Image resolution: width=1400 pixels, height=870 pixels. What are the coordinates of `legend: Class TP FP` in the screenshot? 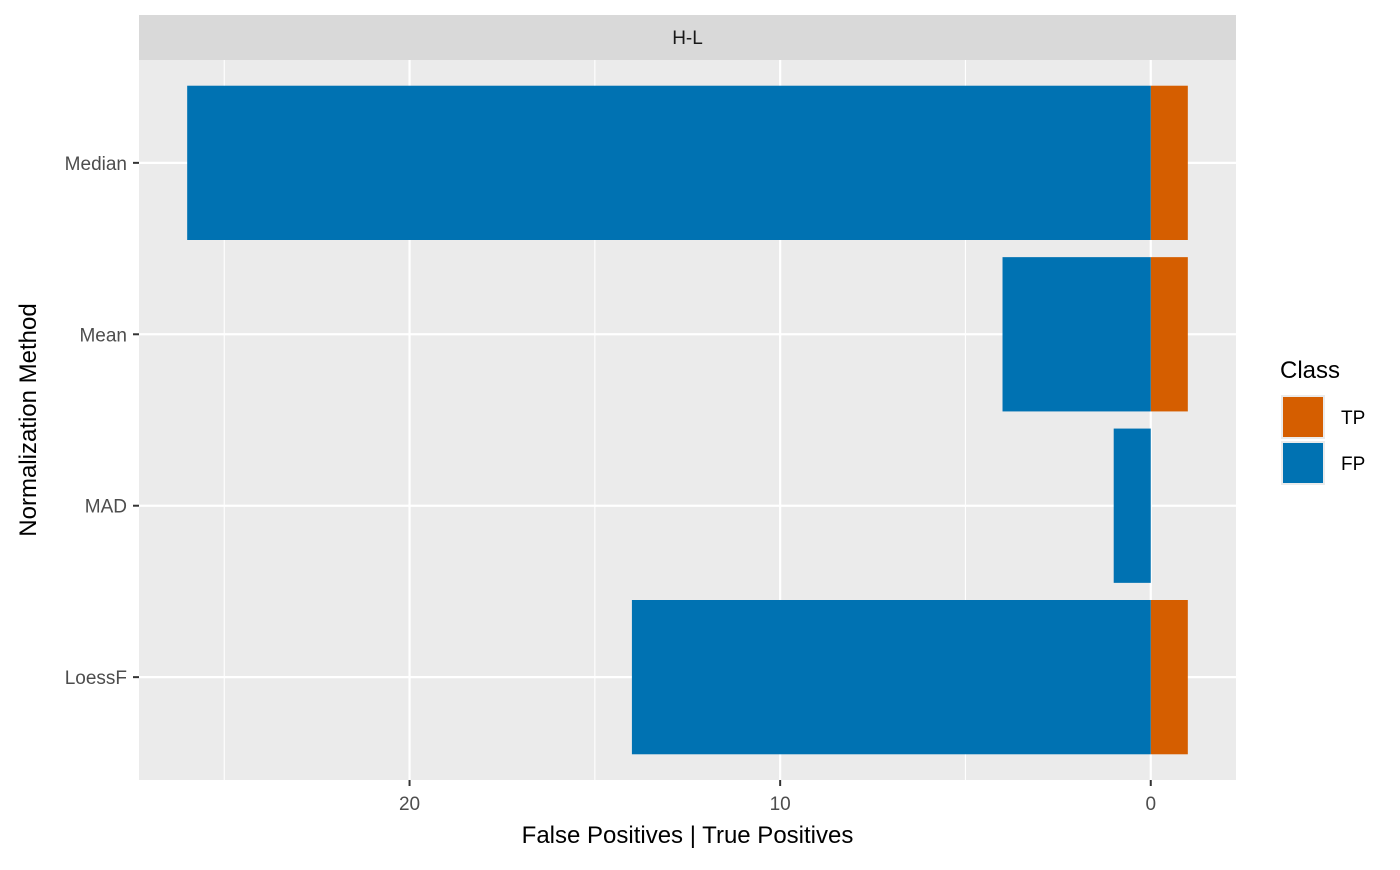 It's located at (1322, 421).